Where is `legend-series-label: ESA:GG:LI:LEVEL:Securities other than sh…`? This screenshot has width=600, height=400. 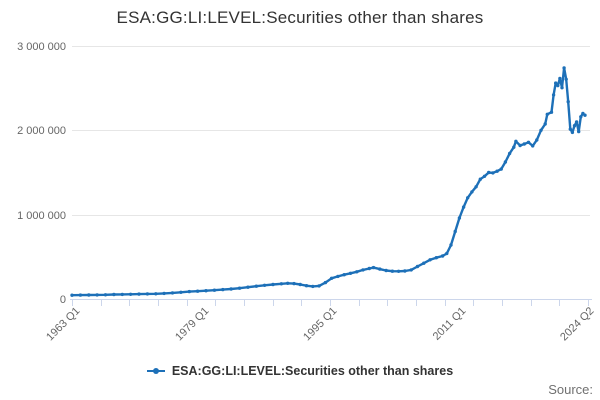
legend-series-label: ESA:GG:LI:LEVEL:Securities other than sh… is located at coordinates (312, 371).